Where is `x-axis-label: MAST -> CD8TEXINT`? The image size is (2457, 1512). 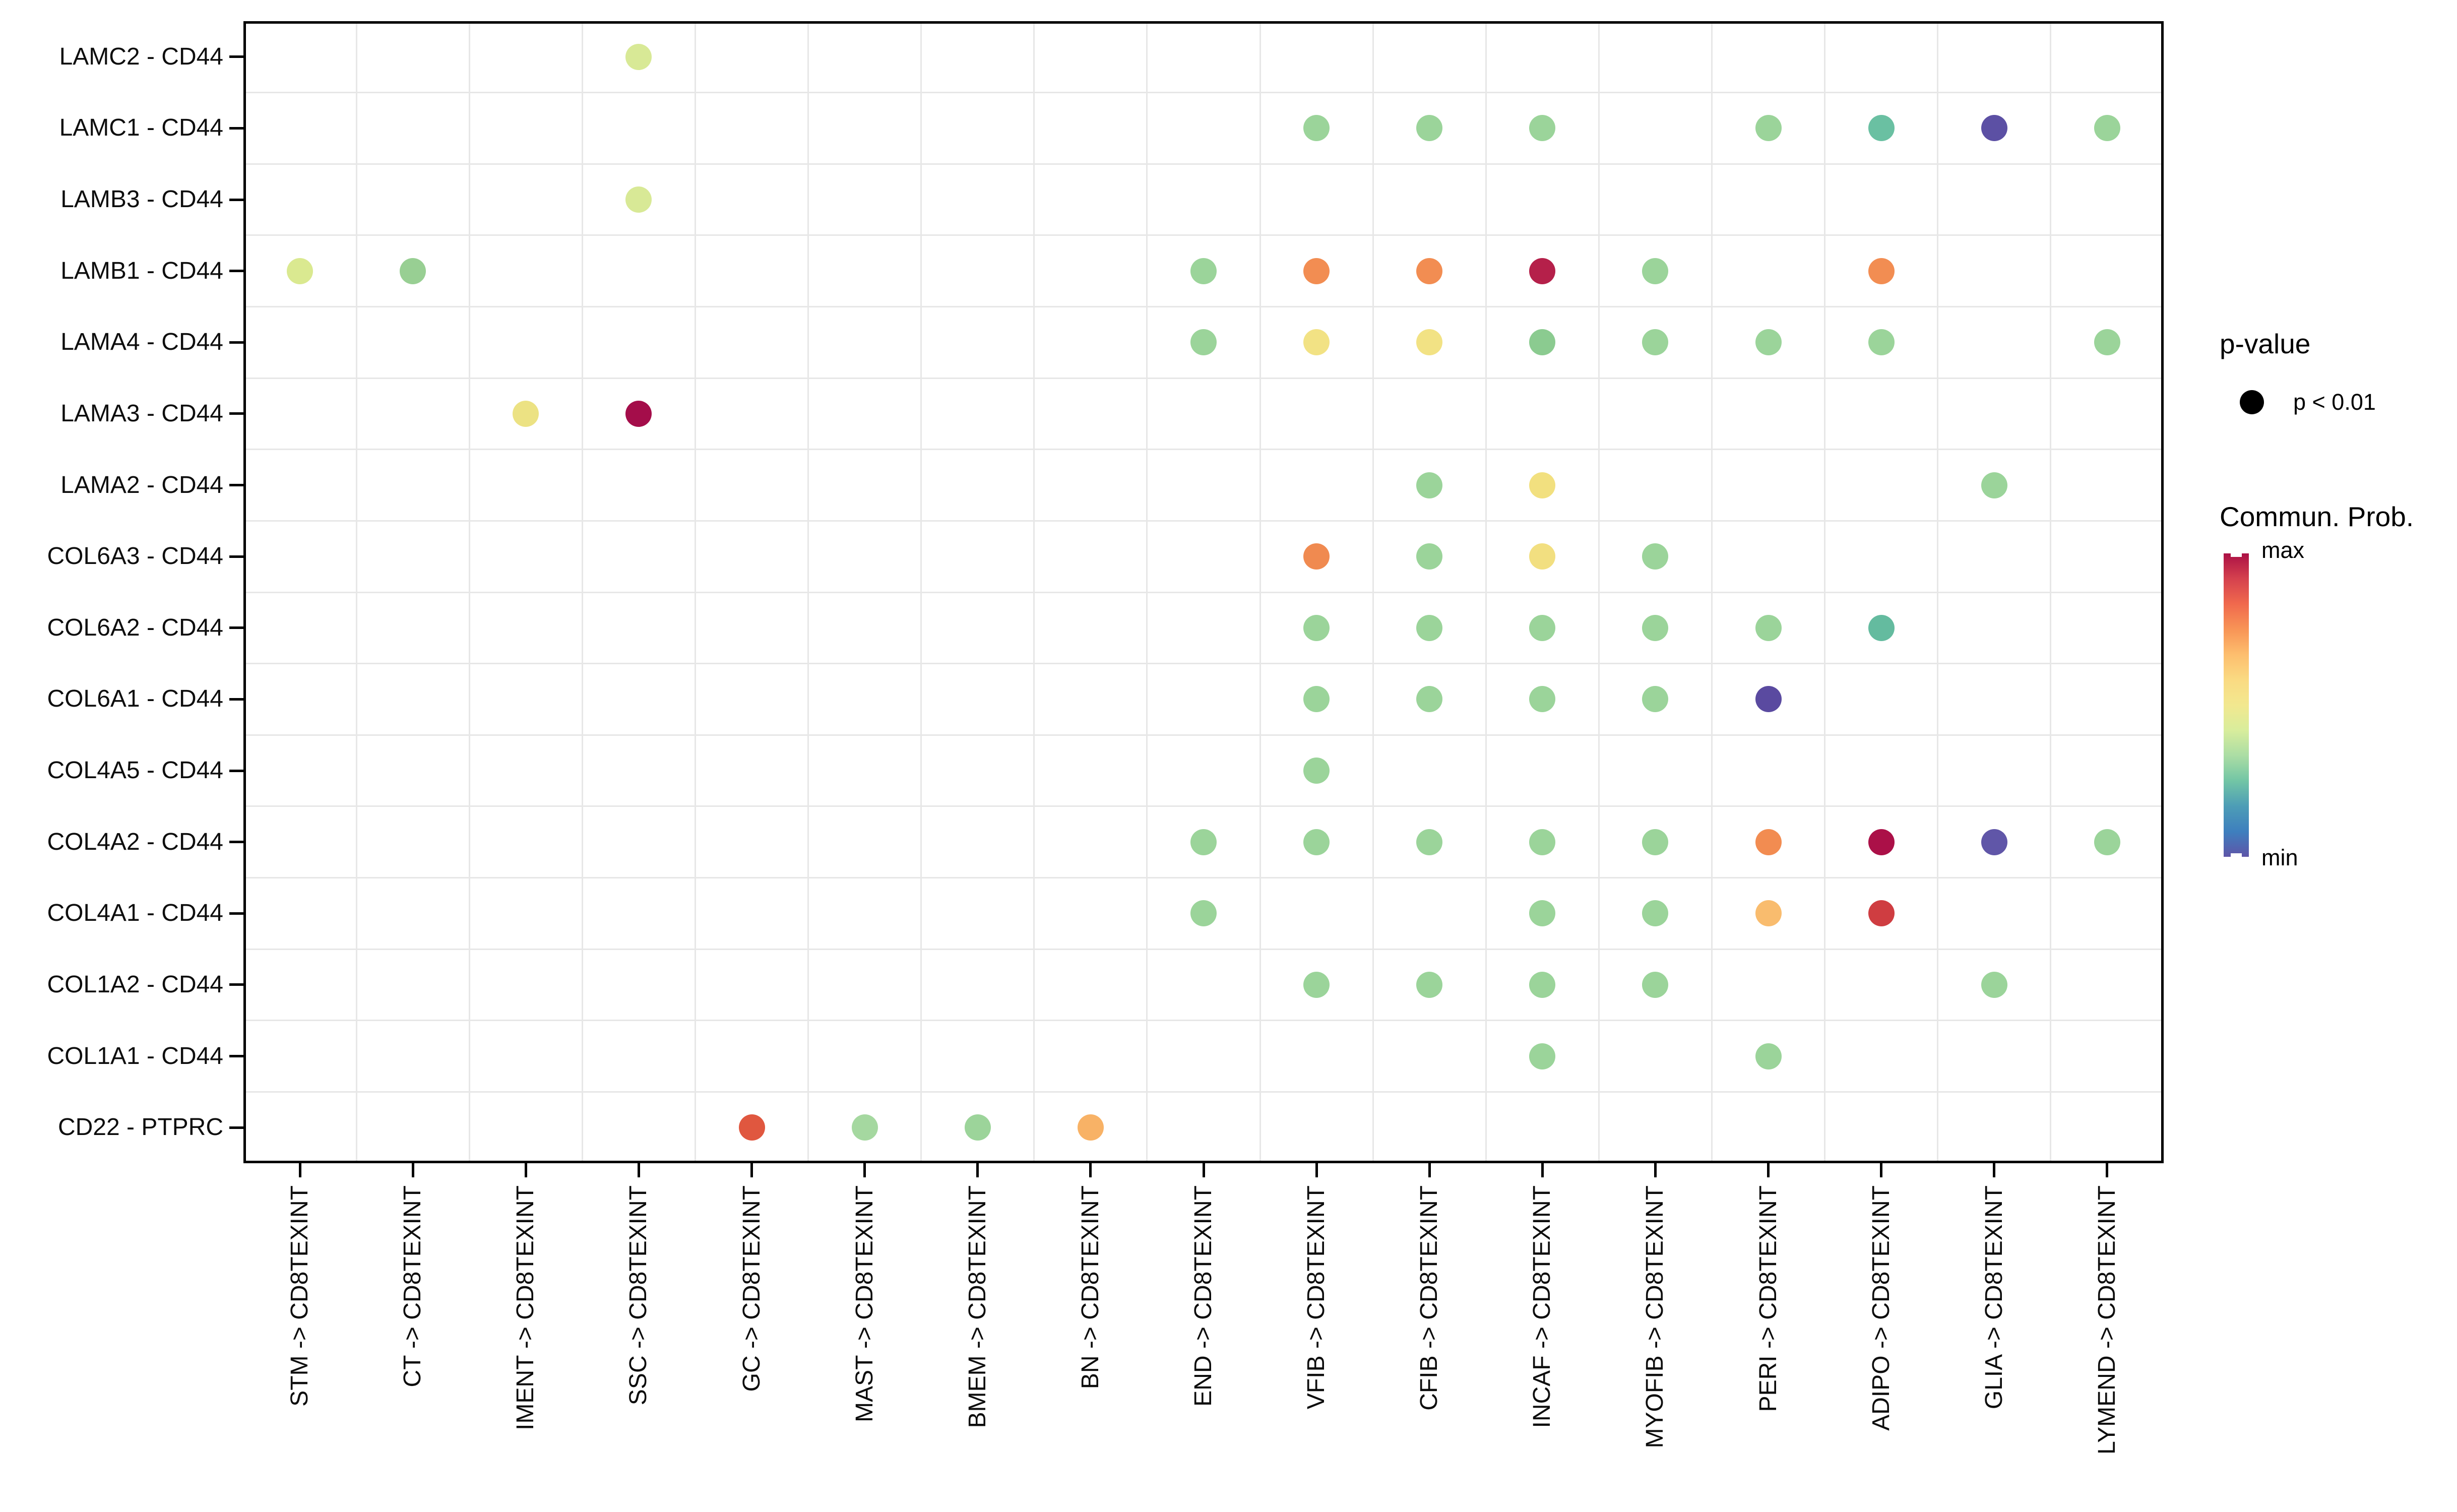
x-axis-label: MAST -> CD8TEXINT is located at coordinates (864, 1303).